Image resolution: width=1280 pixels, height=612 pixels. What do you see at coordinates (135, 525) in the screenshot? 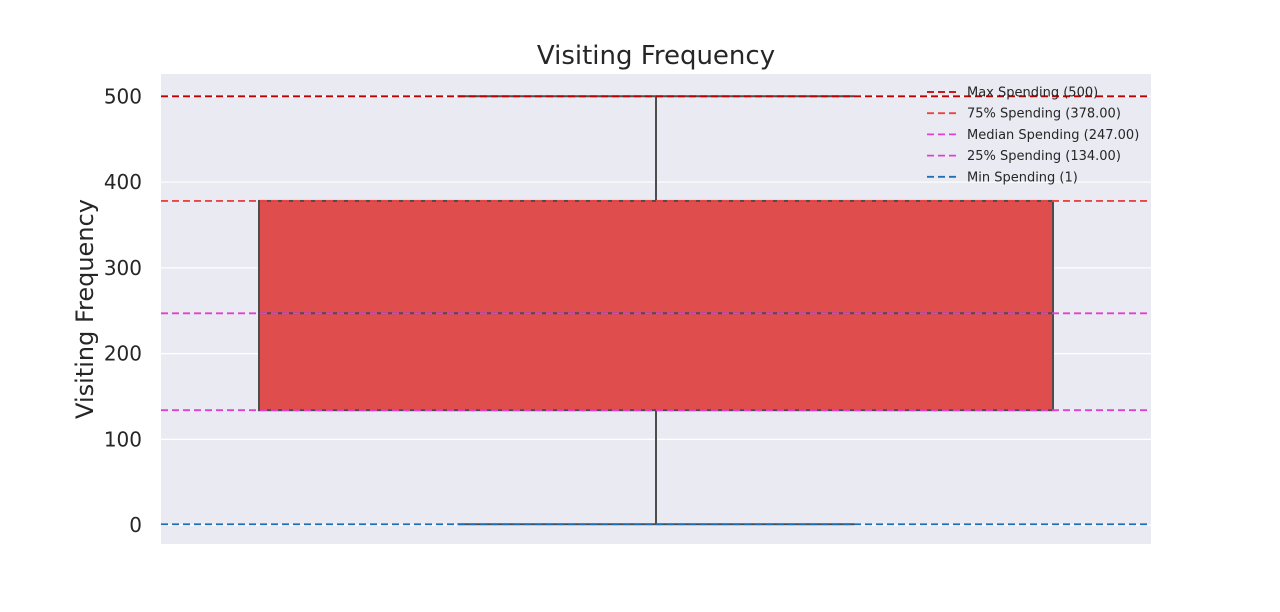
I see `y-tick-label: 0` at bounding box center [135, 525].